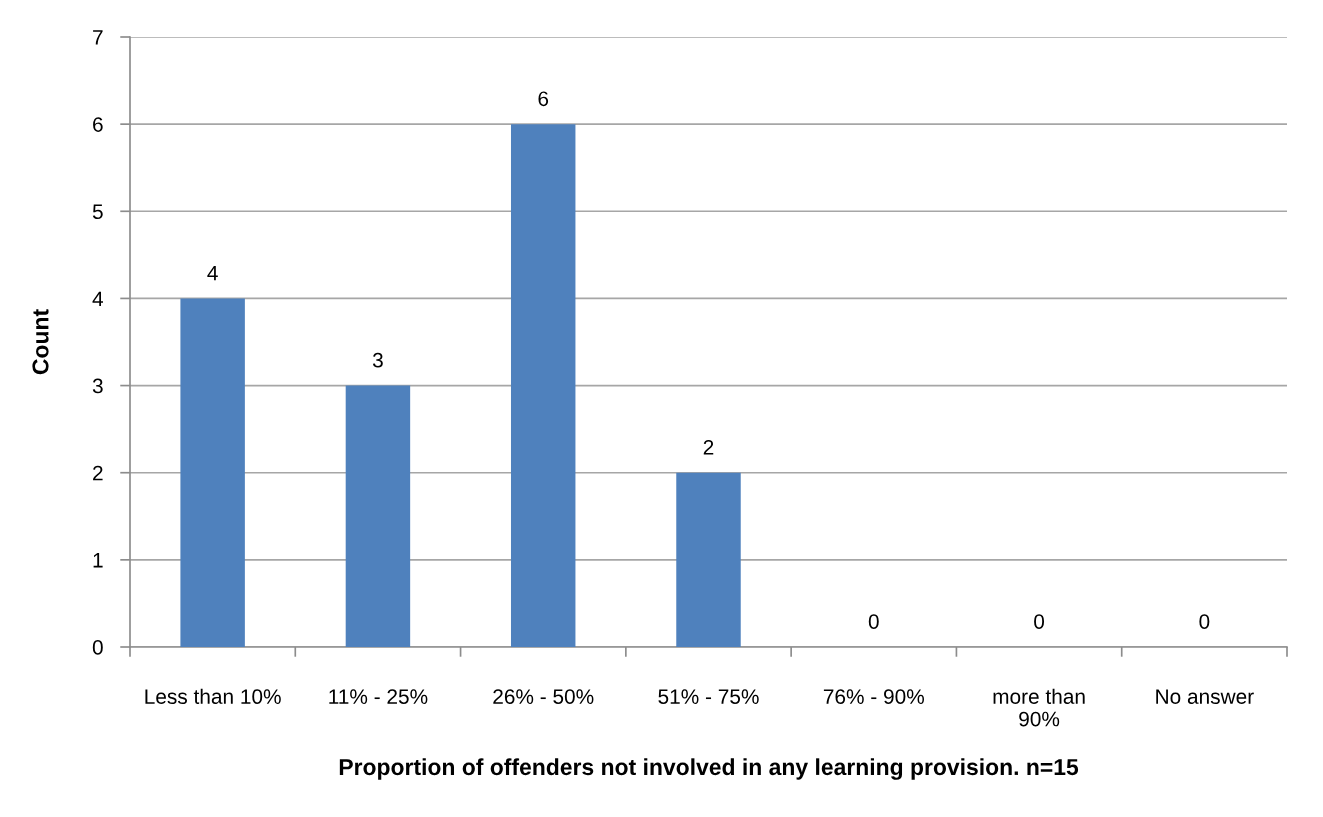 Image resolution: width=1323 pixels, height=817 pixels. What do you see at coordinates (708, 447) in the screenshot?
I see `data-label: 2` at bounding box center [708, 447].